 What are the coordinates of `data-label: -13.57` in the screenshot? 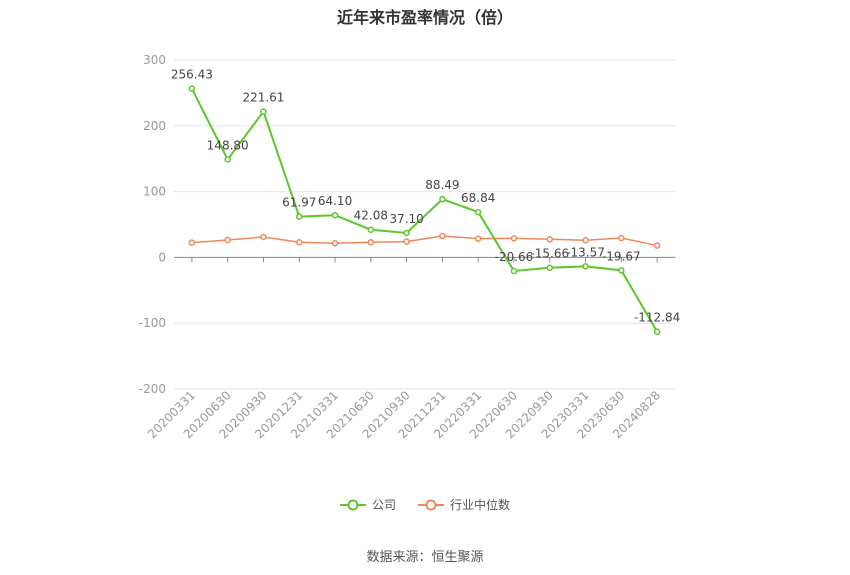 It's located at (585, 252).